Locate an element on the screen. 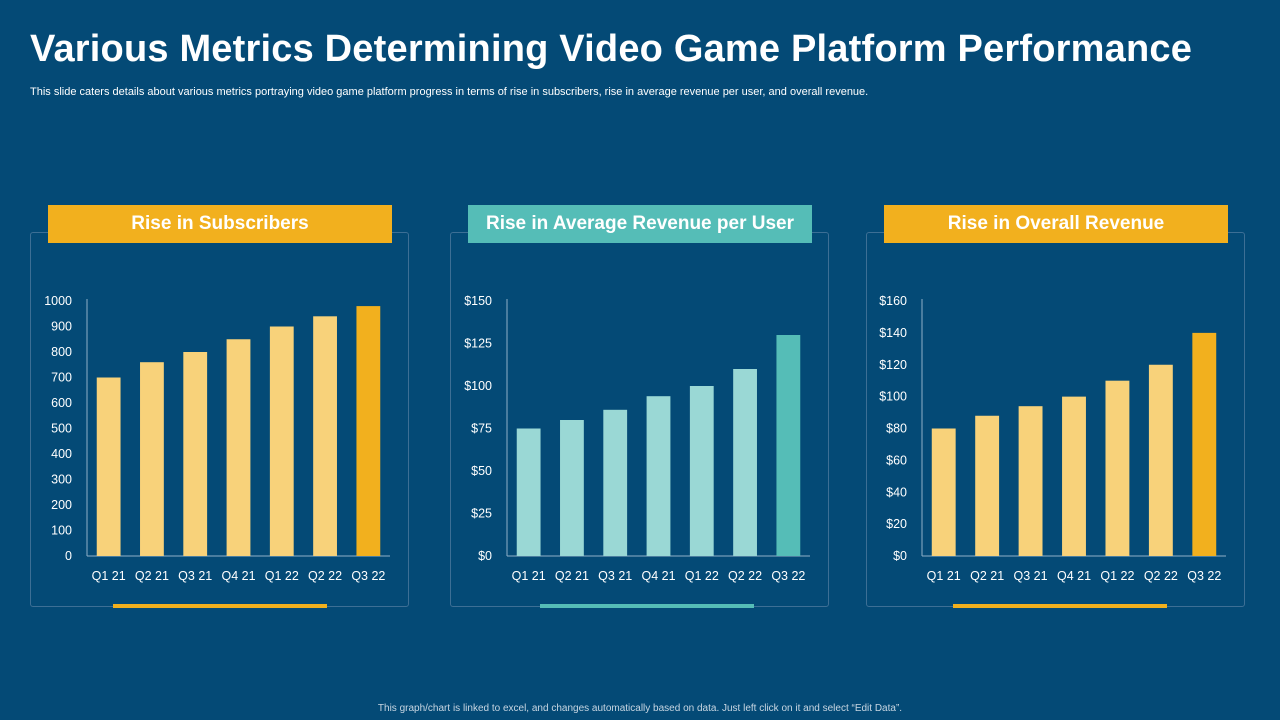 The image size is (1280, 720). y-tick-label: 200 is located at coordinates (61, 505).